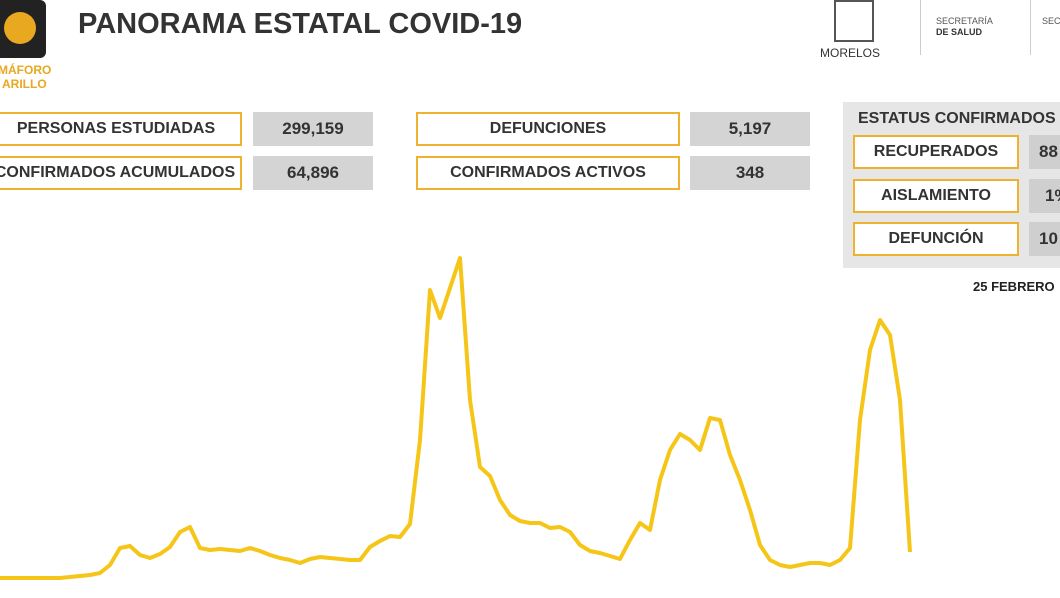  Describe the element at coordinates (1044, 239) in the screenshot. I see `status-value: 10` at that location.